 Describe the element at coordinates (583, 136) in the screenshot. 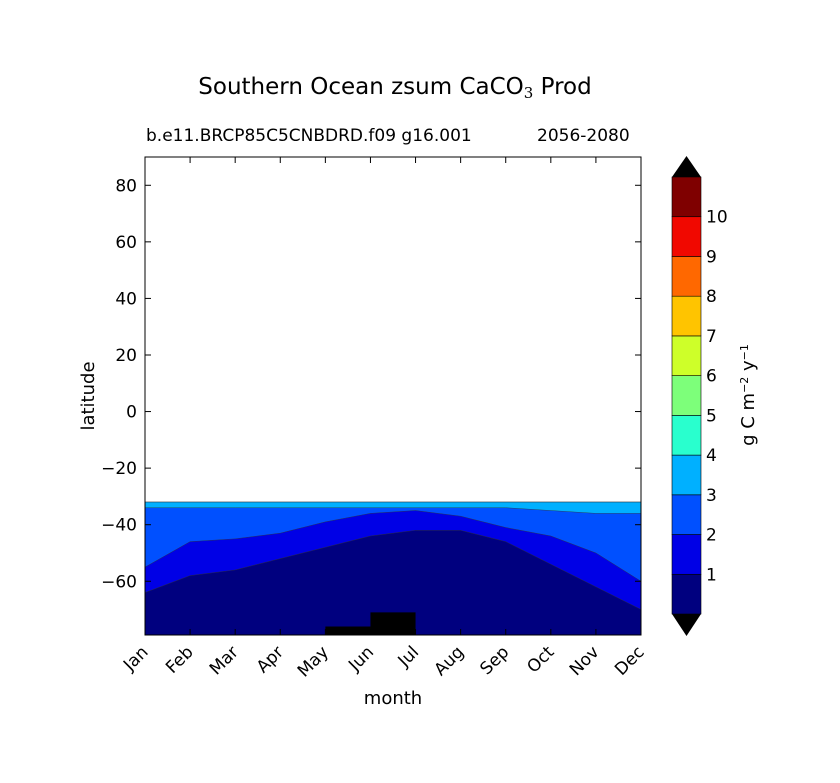

I see `year-range: 2056-2080` at that location.